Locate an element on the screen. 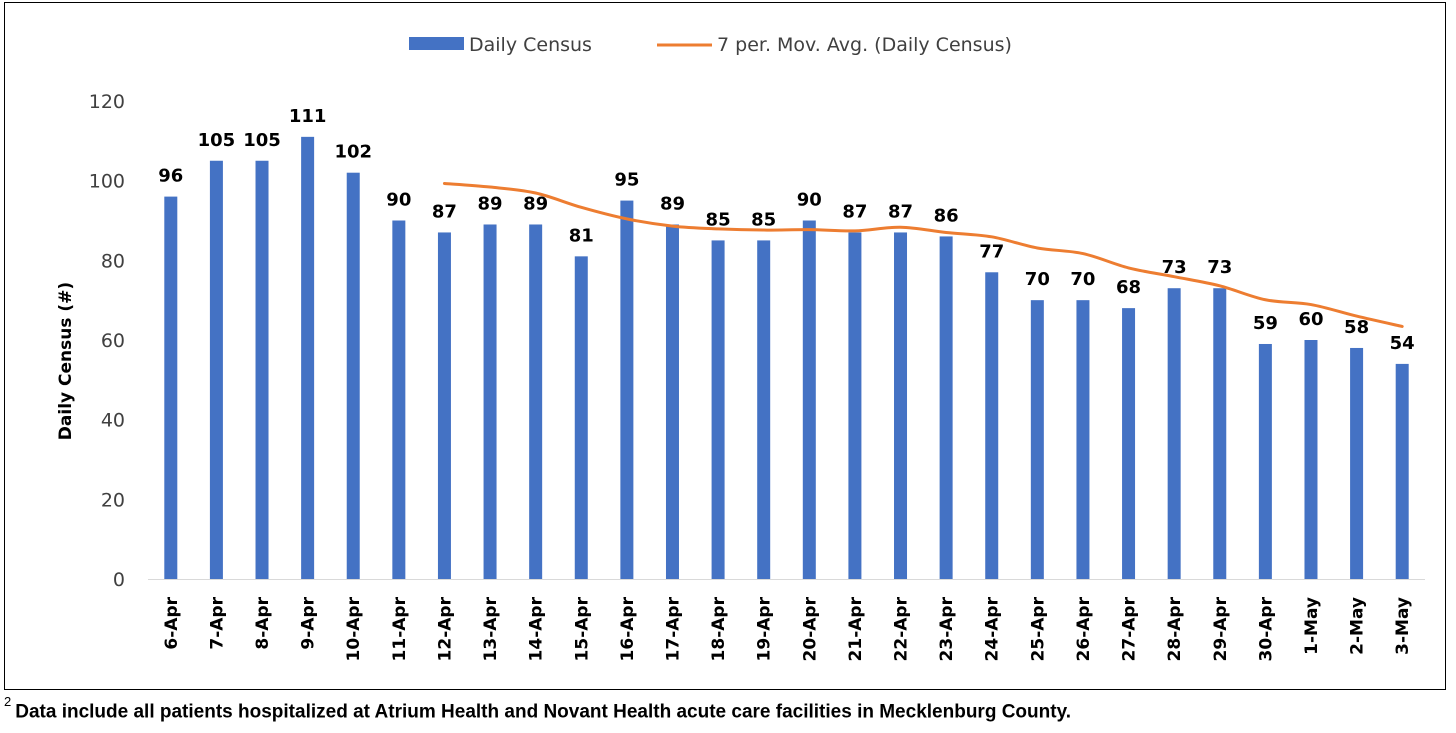  data-label-27-Apr: 68 is located at coordinates (1128, 287).